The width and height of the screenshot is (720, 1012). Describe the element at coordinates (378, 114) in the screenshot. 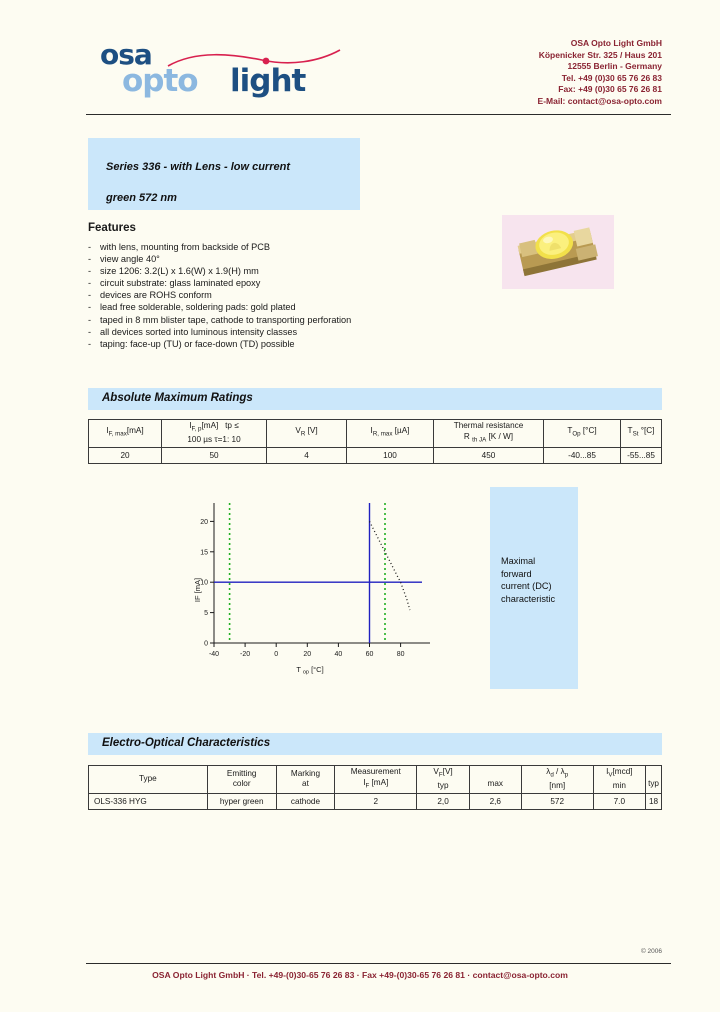

I see `header-divider` at that location.